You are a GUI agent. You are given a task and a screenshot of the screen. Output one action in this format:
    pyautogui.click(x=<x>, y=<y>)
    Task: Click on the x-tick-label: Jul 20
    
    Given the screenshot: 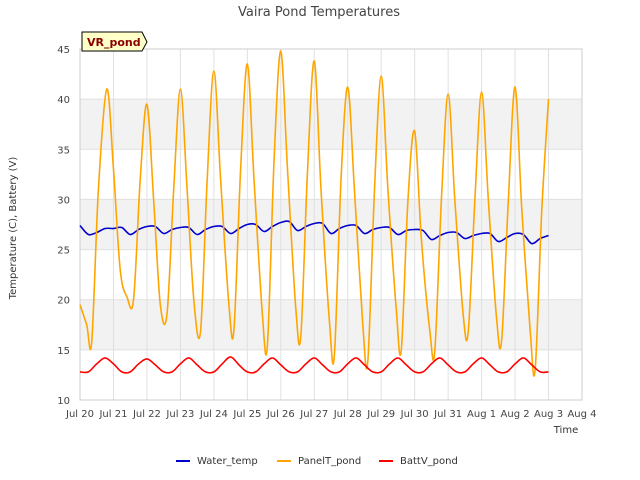 What is the action you would take?
    pyautogui.click(x=79, y=414)
    